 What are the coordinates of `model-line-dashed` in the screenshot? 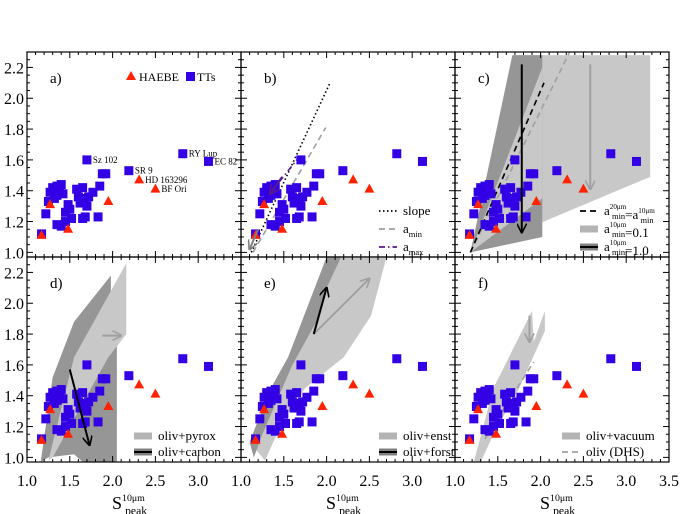 It's located at (520, 152).